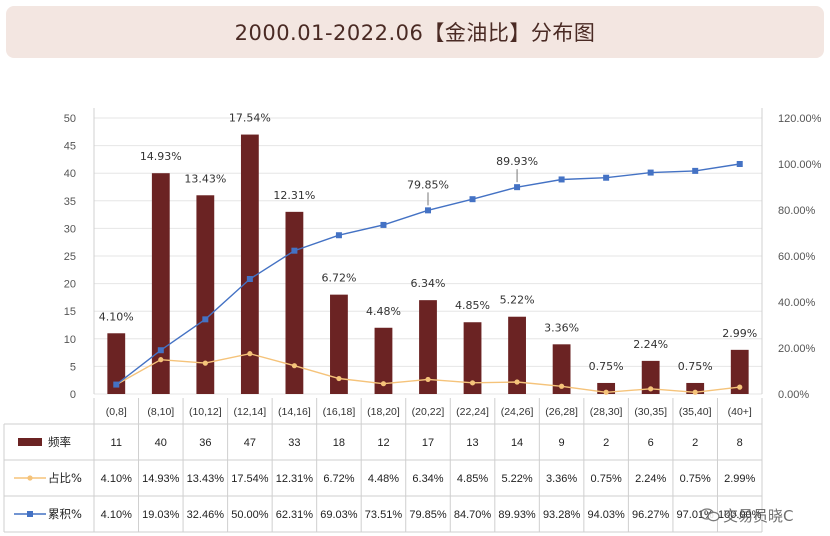 The height and width of the screenshot is (536, 830). Describe the element at coordinates (650, 412) in the screenshot. I see `category-label: (30,35]` at that location.